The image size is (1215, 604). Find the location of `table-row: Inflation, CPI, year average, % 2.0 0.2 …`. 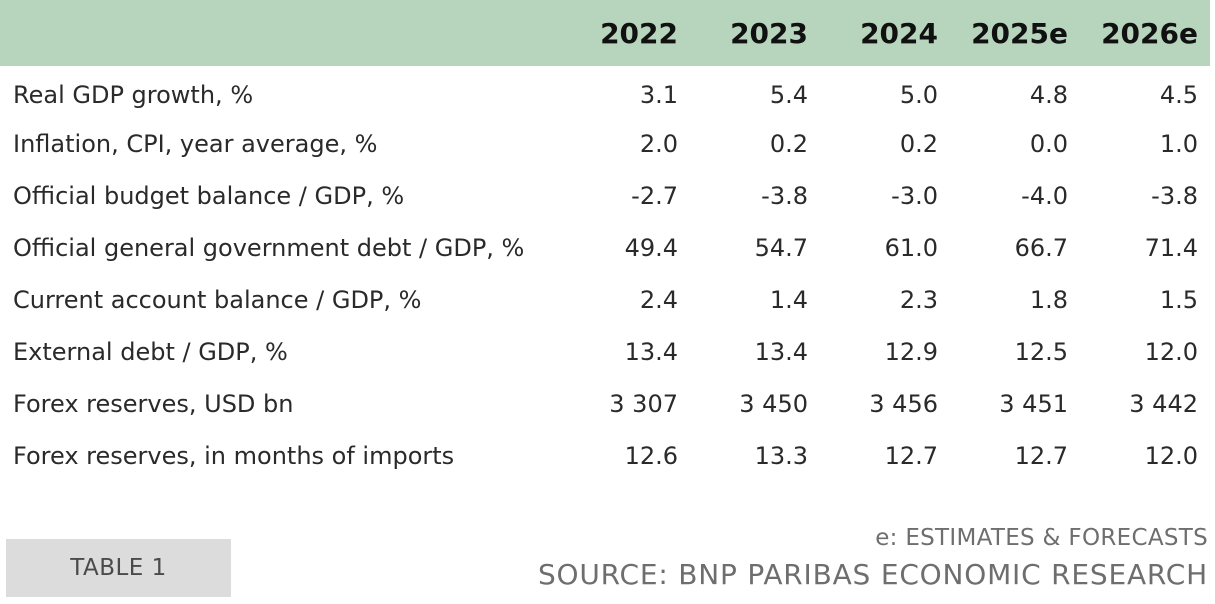

table-row: Inflation, CPI, year average, % 2.0 0.2 … is located at coordinates (605, 144).